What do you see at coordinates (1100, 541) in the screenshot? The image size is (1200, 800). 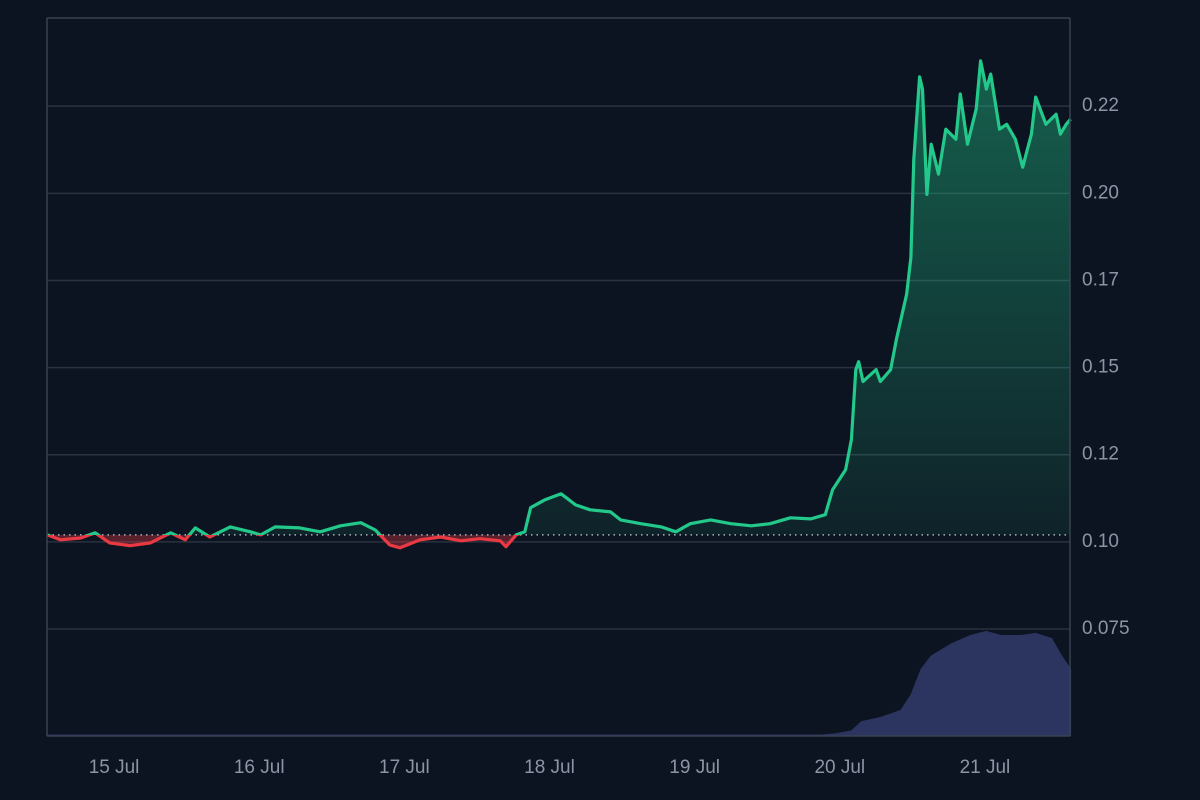 I see `y-tick-label: 0.10` at bounding box center [1100, 541].